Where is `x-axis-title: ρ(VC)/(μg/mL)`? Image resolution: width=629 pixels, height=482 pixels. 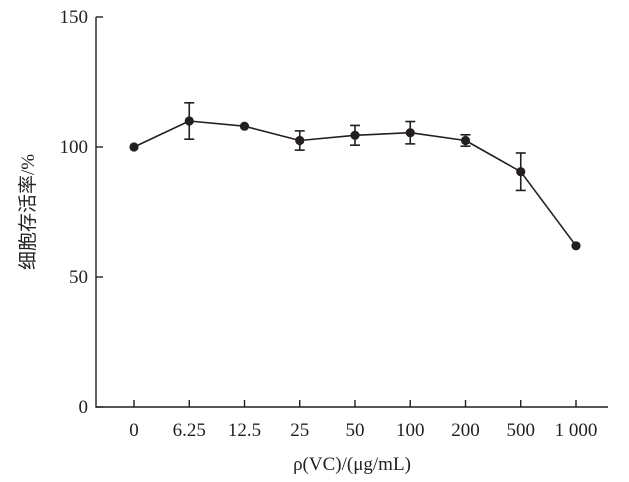
x-axis-title: ρ(VC)/(μg/mL) is located at coordinates (352, 464).